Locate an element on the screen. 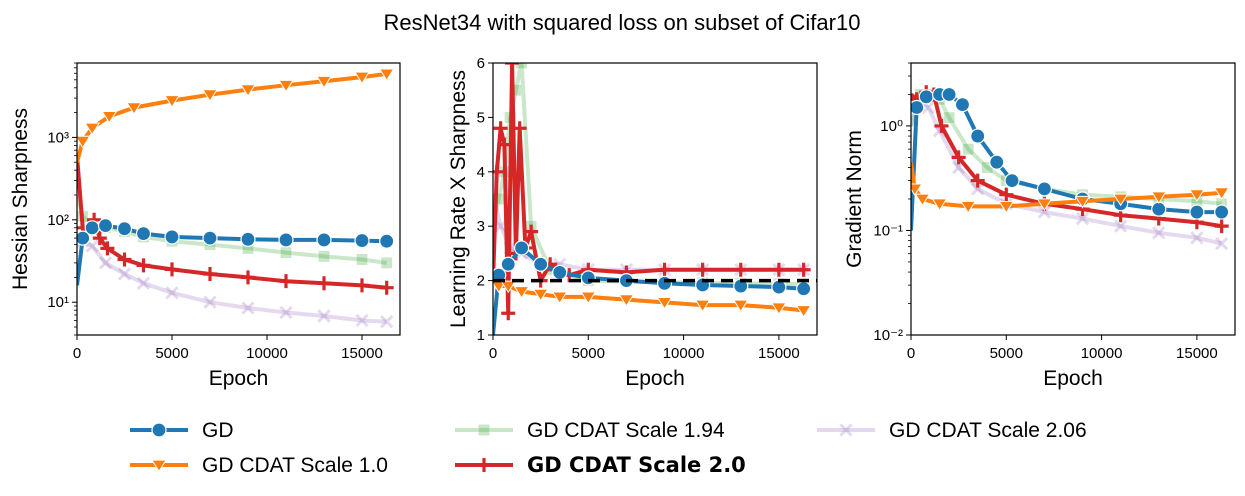 This screenshot has height=496, width=1245. legend-marker-cdat1 is located at coordinates (159, 466).